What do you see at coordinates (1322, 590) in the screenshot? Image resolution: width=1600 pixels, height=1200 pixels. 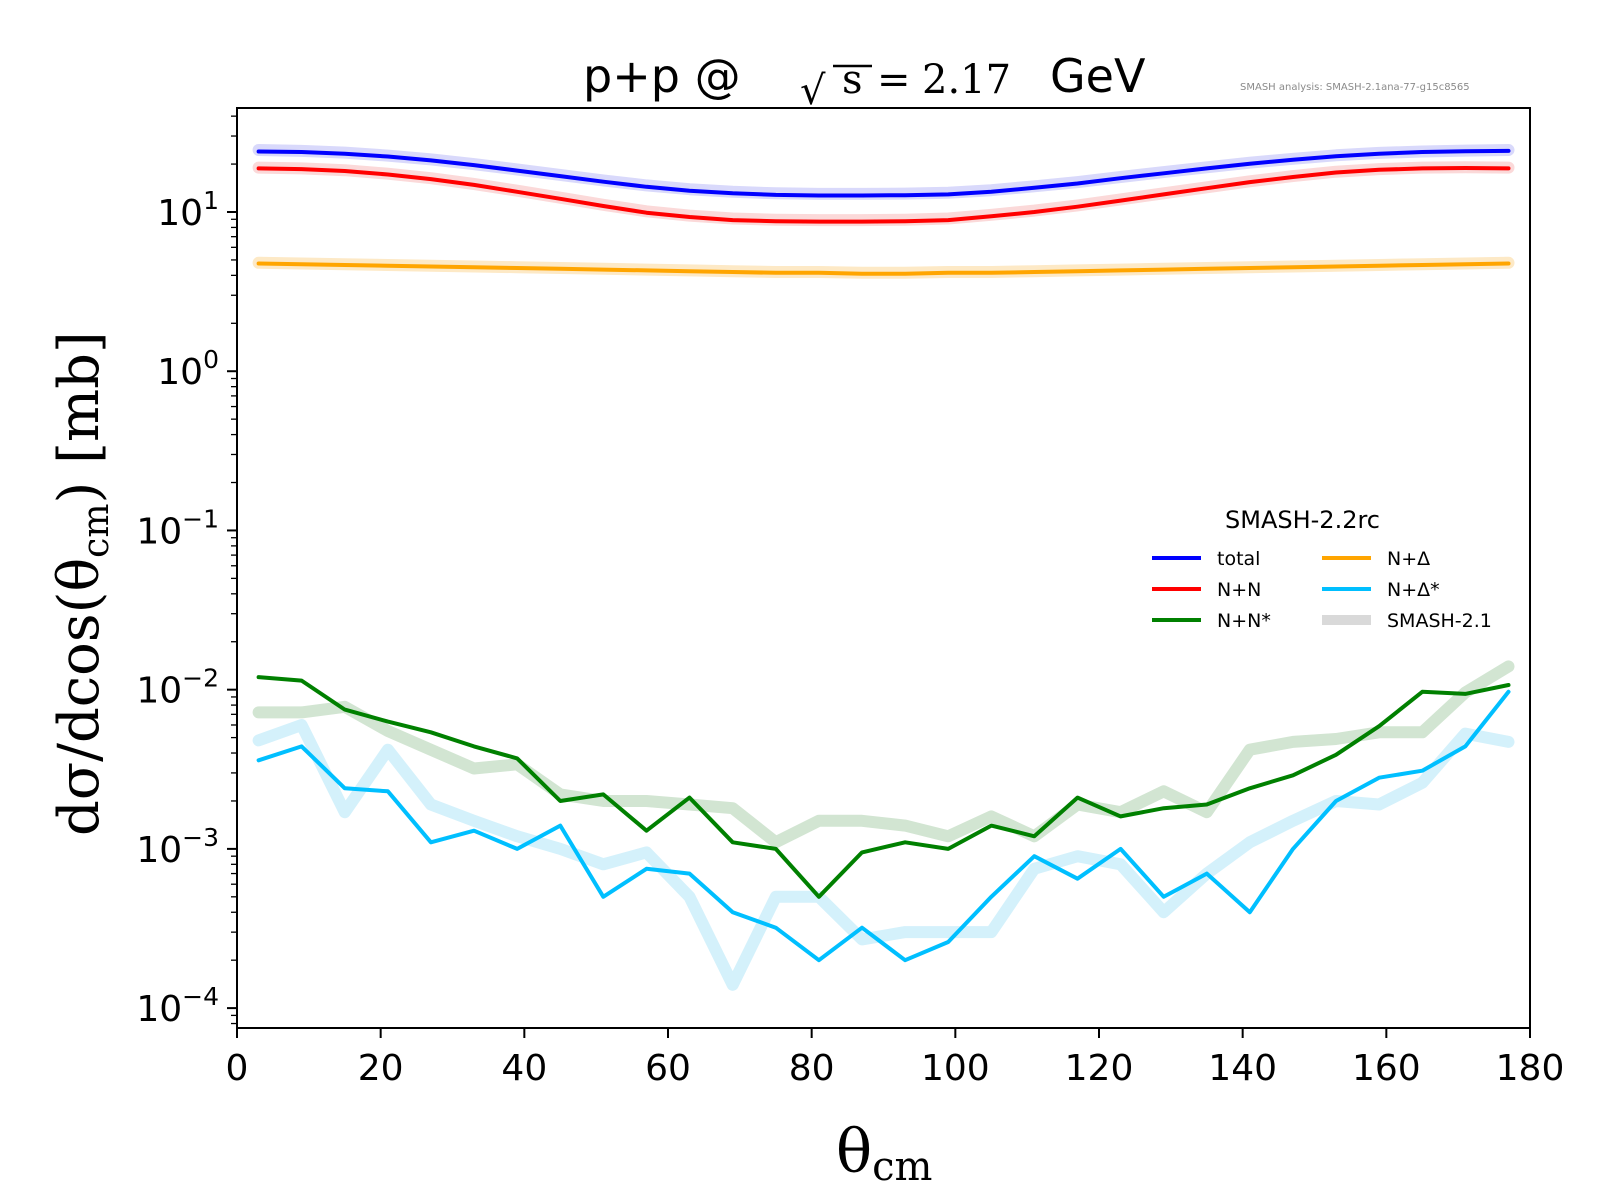 I see `legend-entries: total N+Δ N+N N+Δ* N+N* SMASH-2.1` at bounding box center [1322, 590].